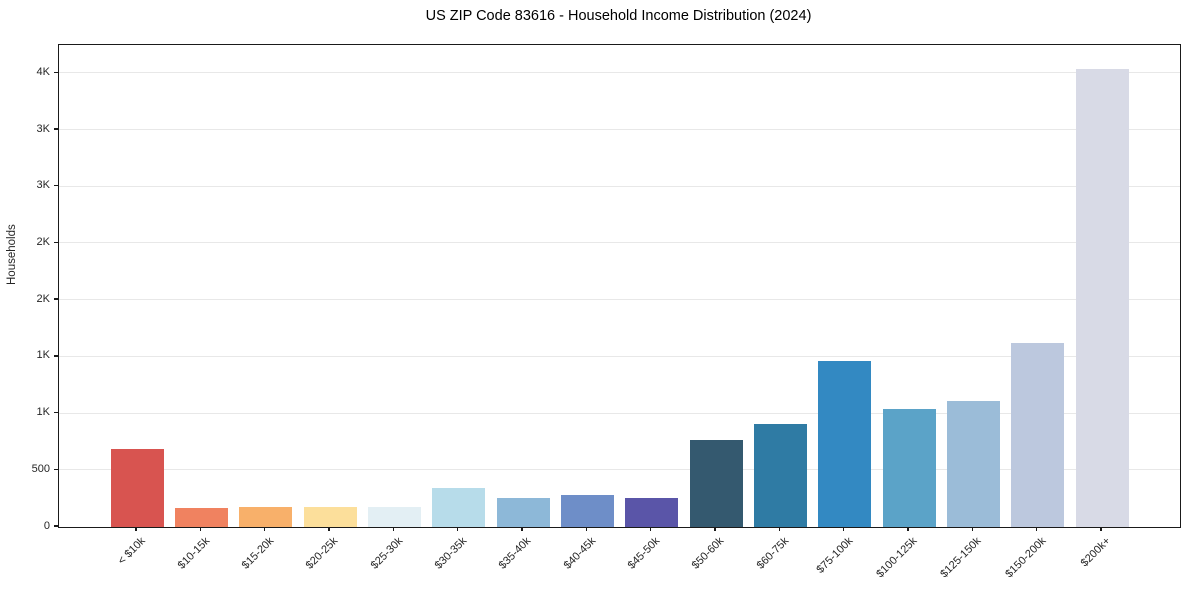 This screenshot has height=590, width=1189. I want to click on x-tick-label: $60-75k, so click(772, 553).